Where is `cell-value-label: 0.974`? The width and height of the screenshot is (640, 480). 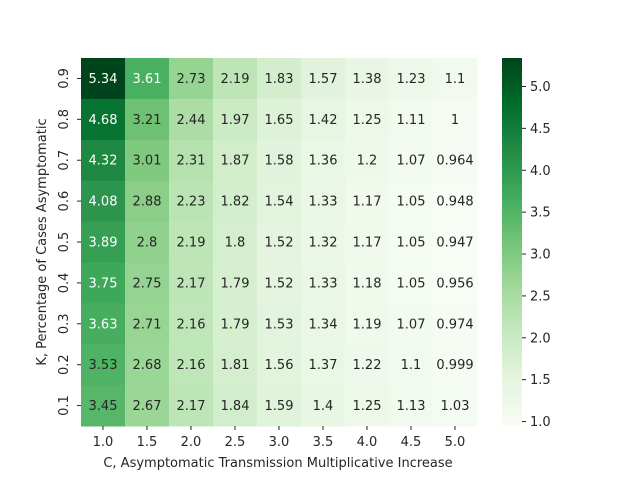 cell-value-label: 0.974 is located at coordinates (454, 324).